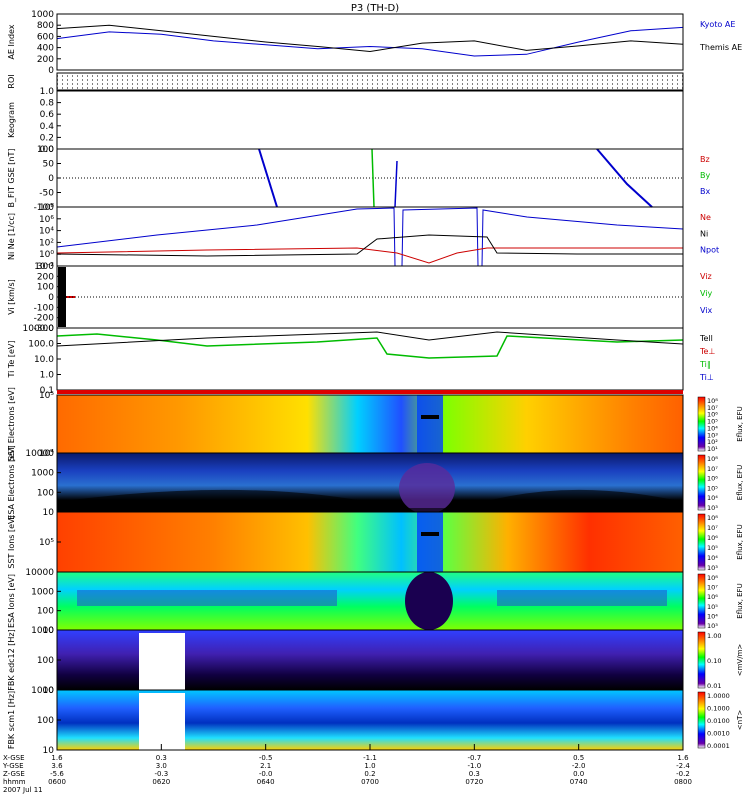 Image resolution: width=750 pixels, height=800 pixels. I want to click on fbk-scm1-panel-ytick-label: 1000, so click(42, 691).